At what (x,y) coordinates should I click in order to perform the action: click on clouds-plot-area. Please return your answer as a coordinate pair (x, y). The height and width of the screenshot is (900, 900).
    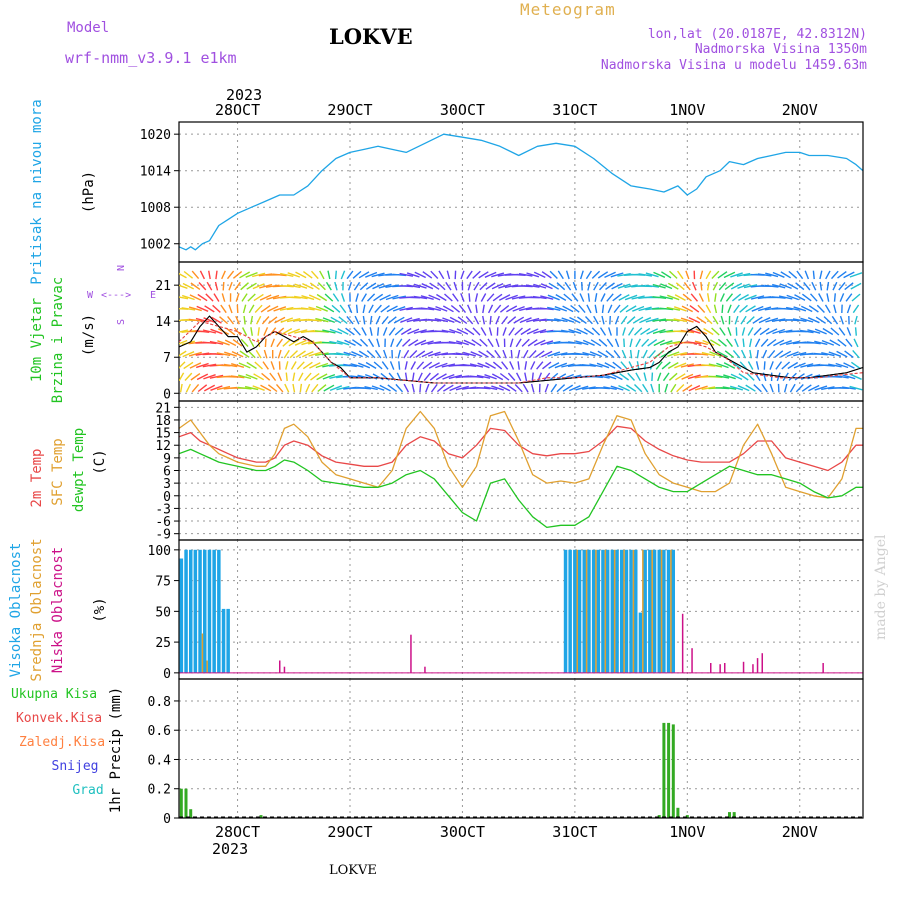
    Looking at the image, I should click on (521, 611).